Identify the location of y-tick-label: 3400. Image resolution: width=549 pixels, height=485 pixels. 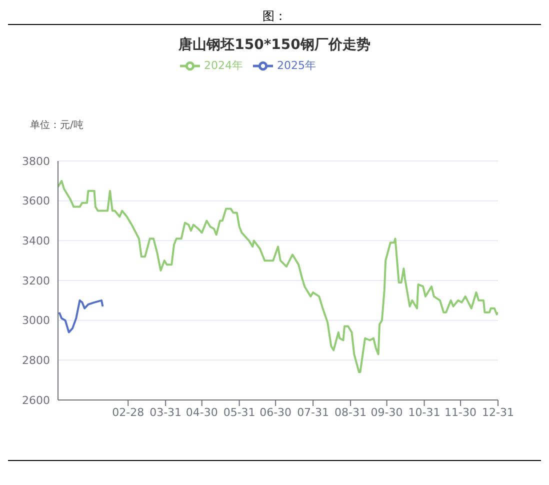
(36, 241).